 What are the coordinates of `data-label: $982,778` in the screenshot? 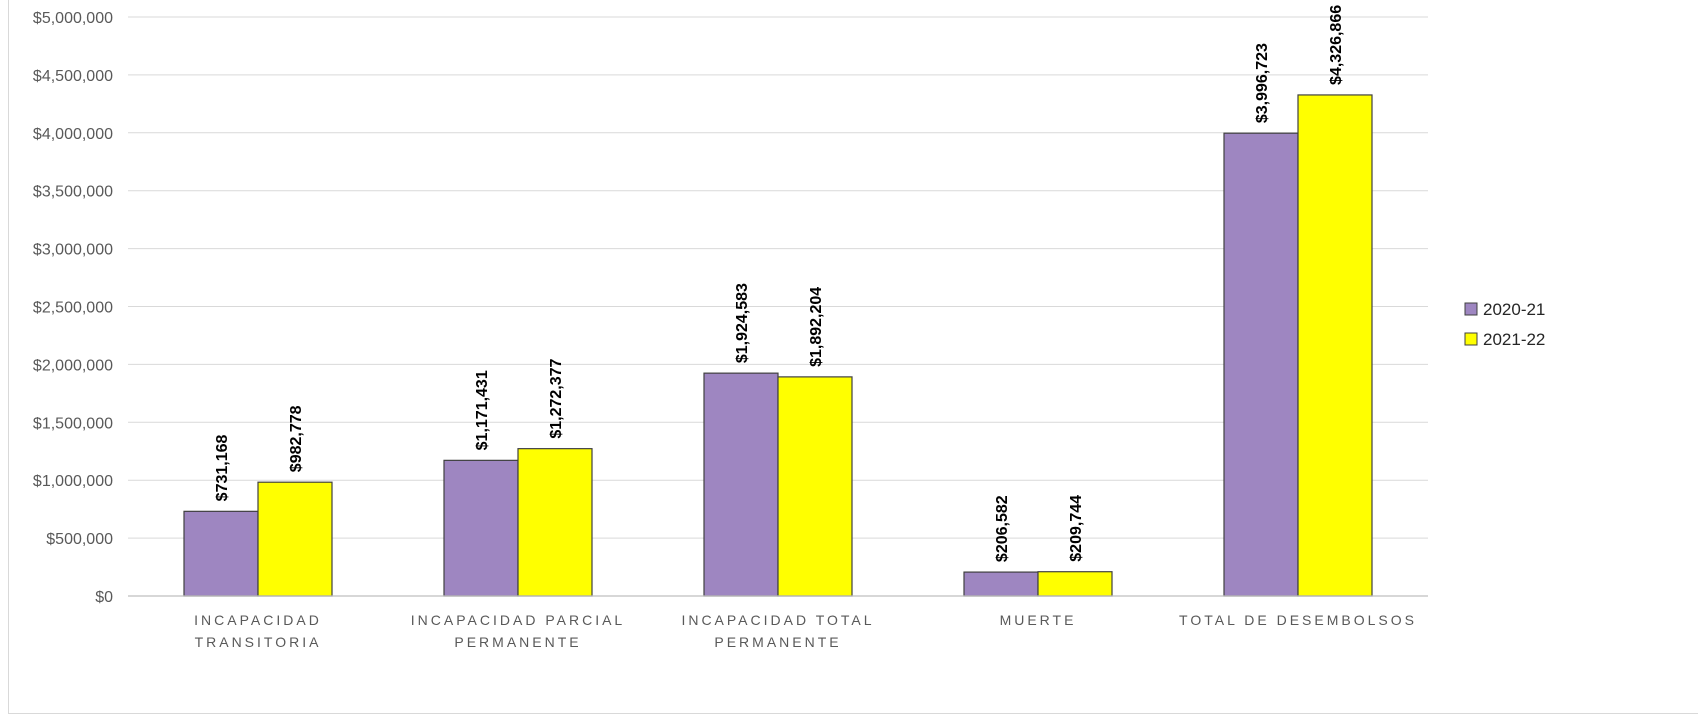 It's located at (296, 438).